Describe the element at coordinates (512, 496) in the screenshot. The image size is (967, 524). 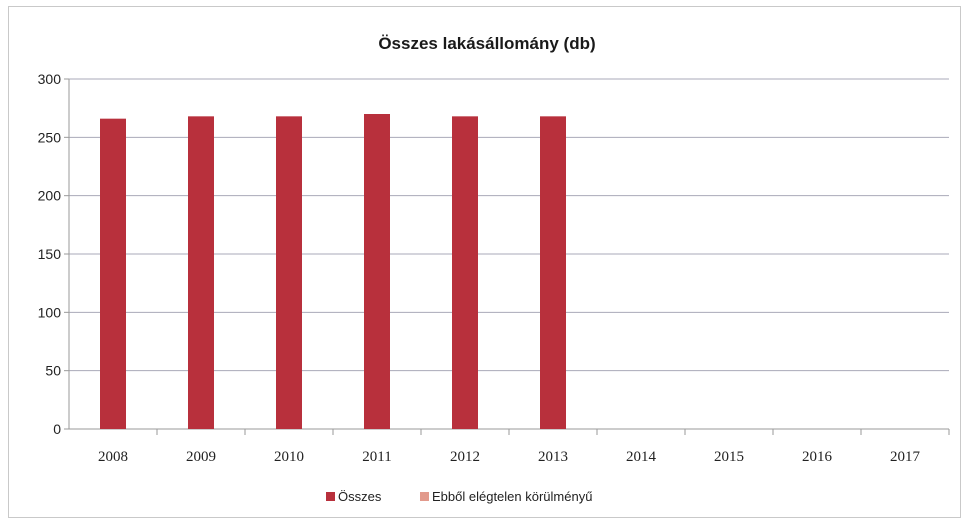
I see `legend-label-ebbol: Ebből elégtelen körülményű` at that location.